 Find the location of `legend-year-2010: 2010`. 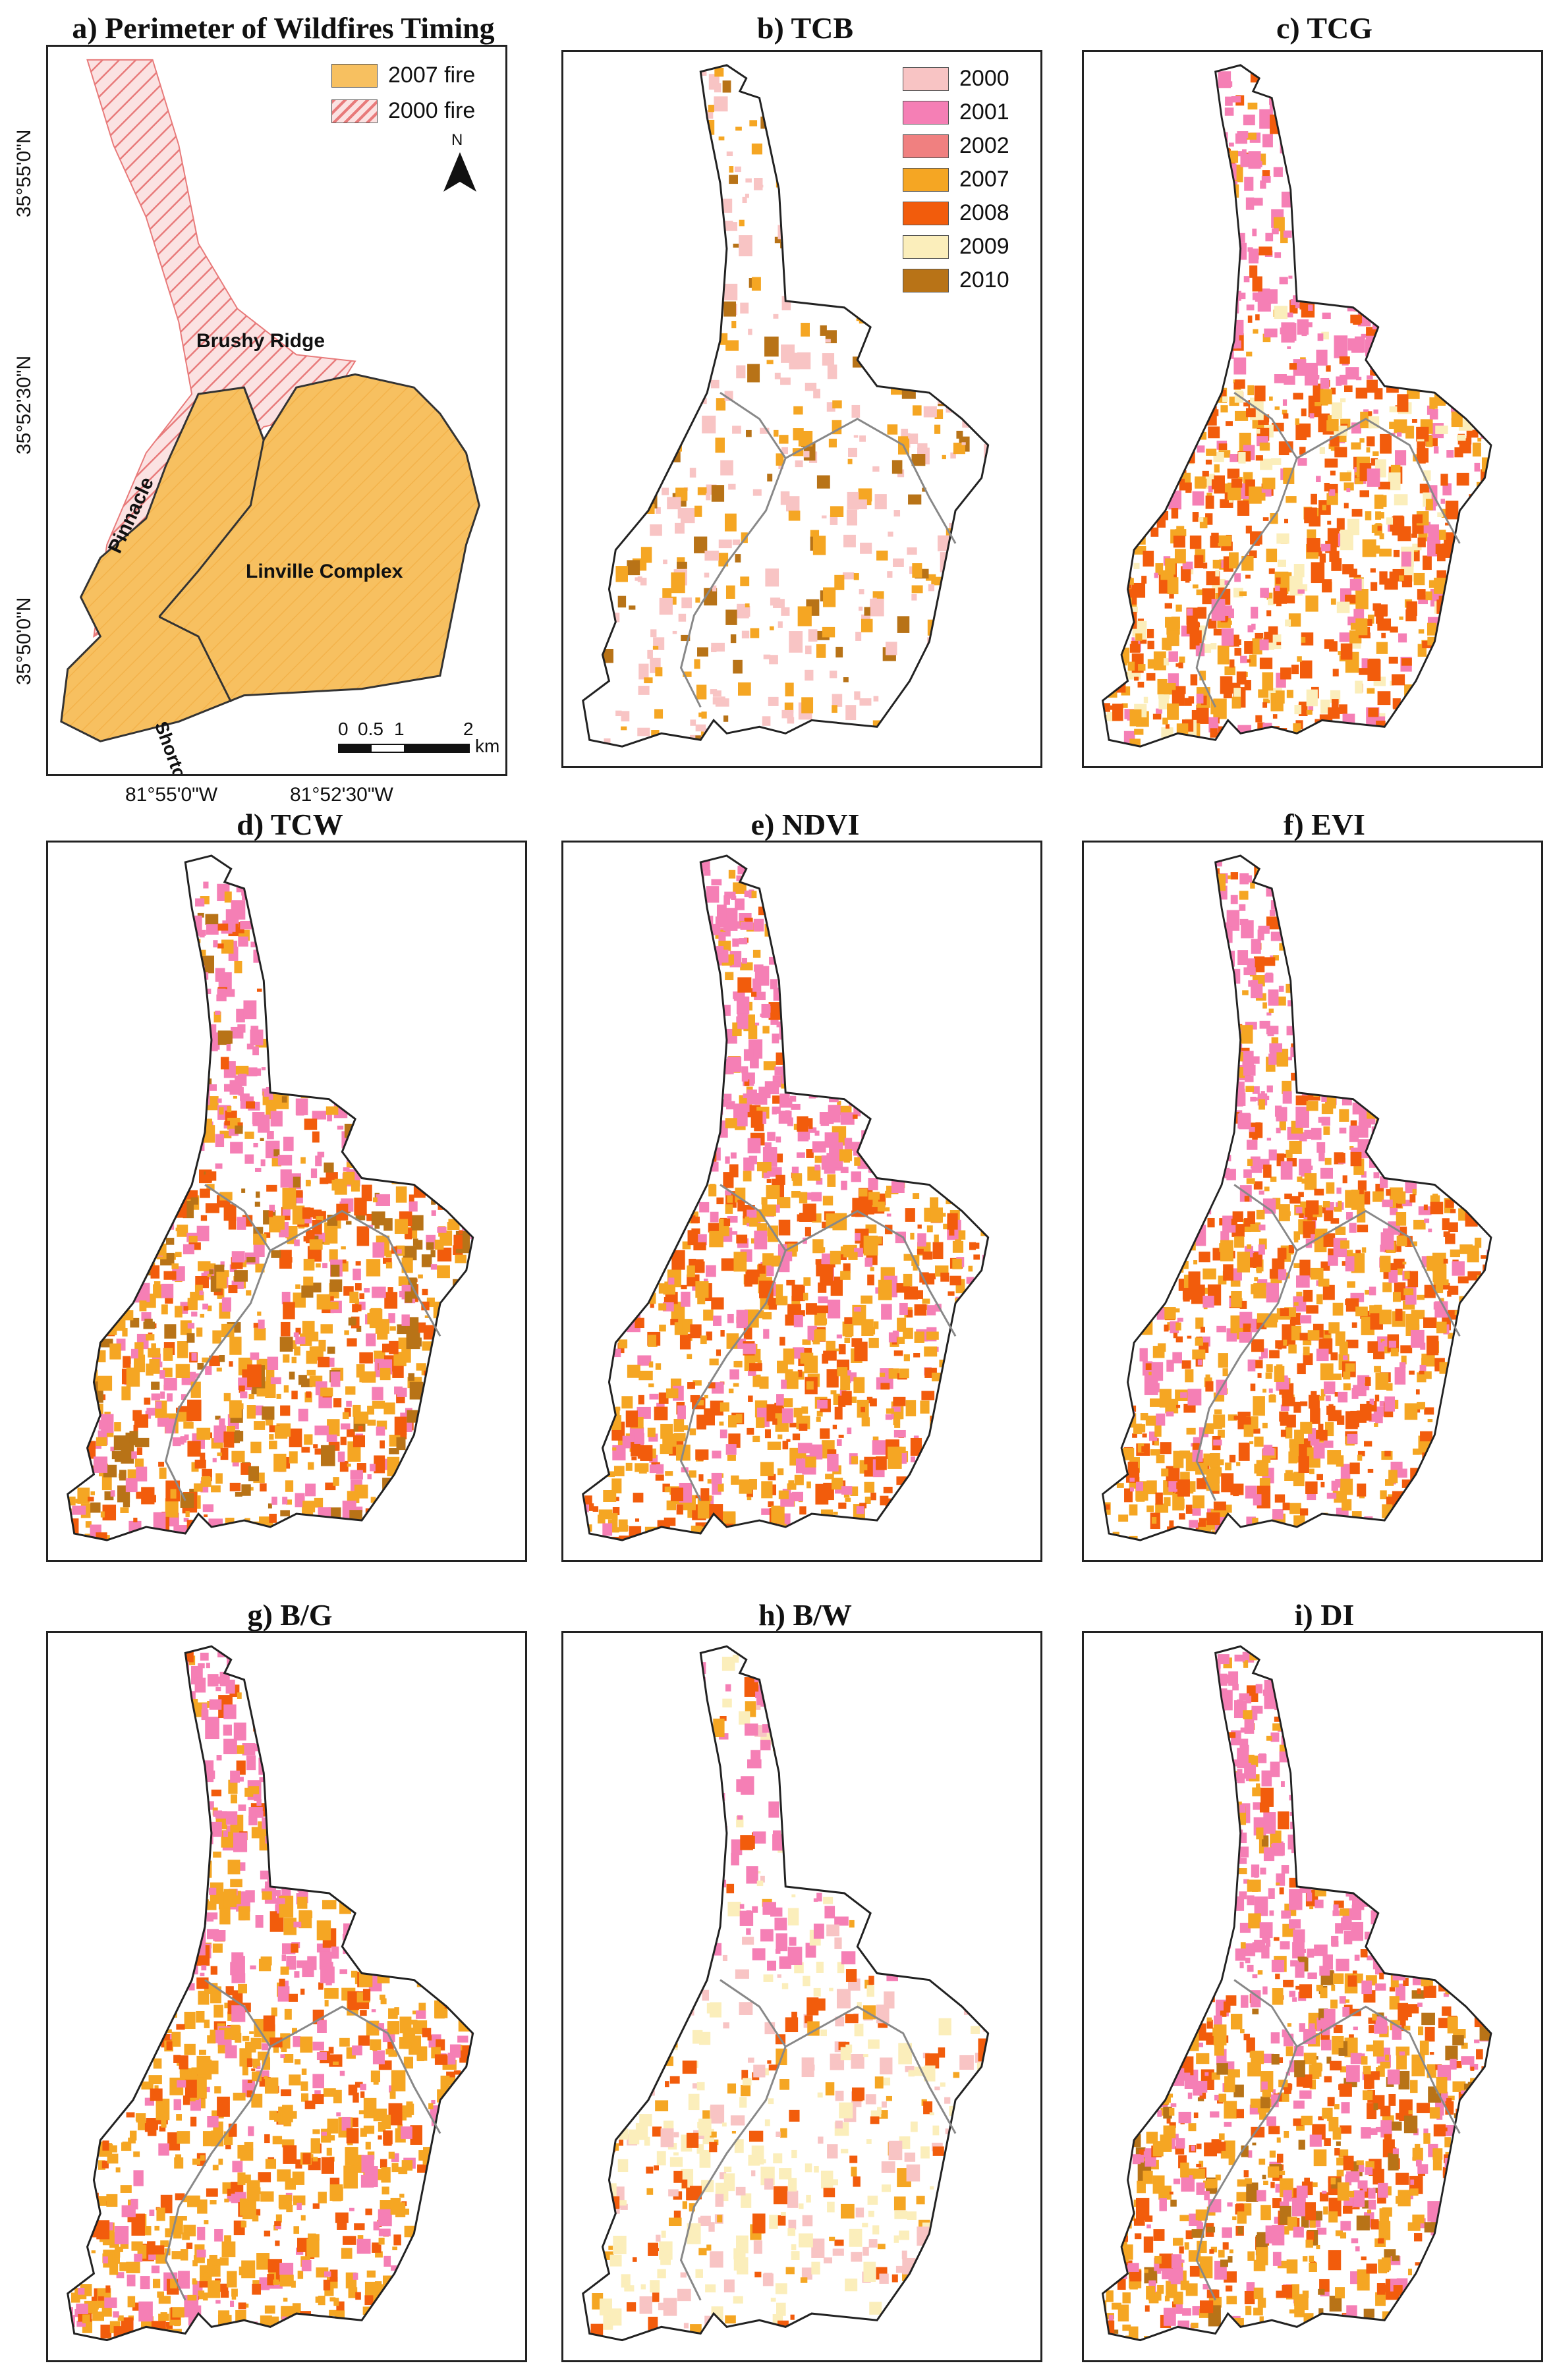

legend-year-2010: 2010 is located at coordinates (956, 280).